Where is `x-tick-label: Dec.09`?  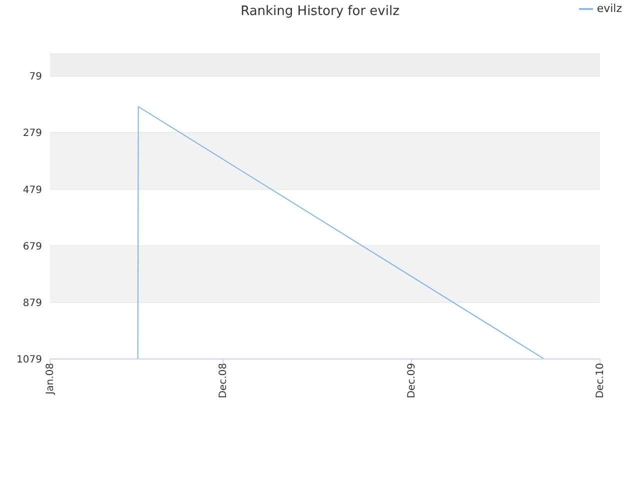
x-tick-label: Dec.09 is located at coordinates (412, 380).